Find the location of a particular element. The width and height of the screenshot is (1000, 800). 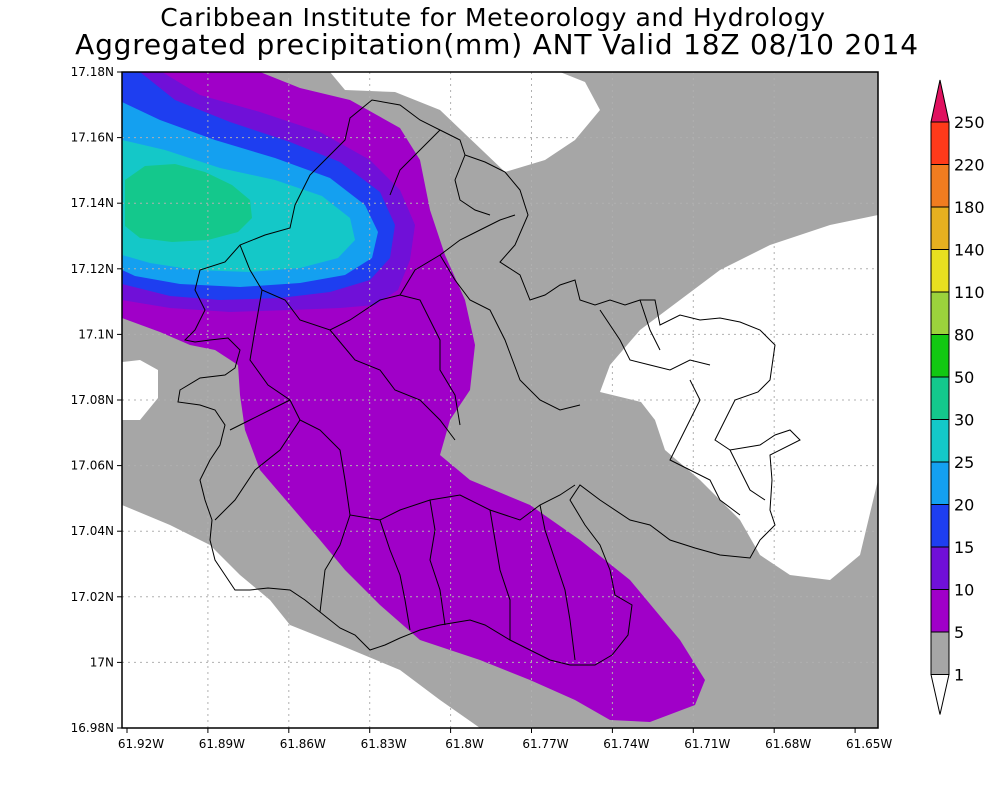

colorbar-label: 15 is located at coordinates (964, 547).